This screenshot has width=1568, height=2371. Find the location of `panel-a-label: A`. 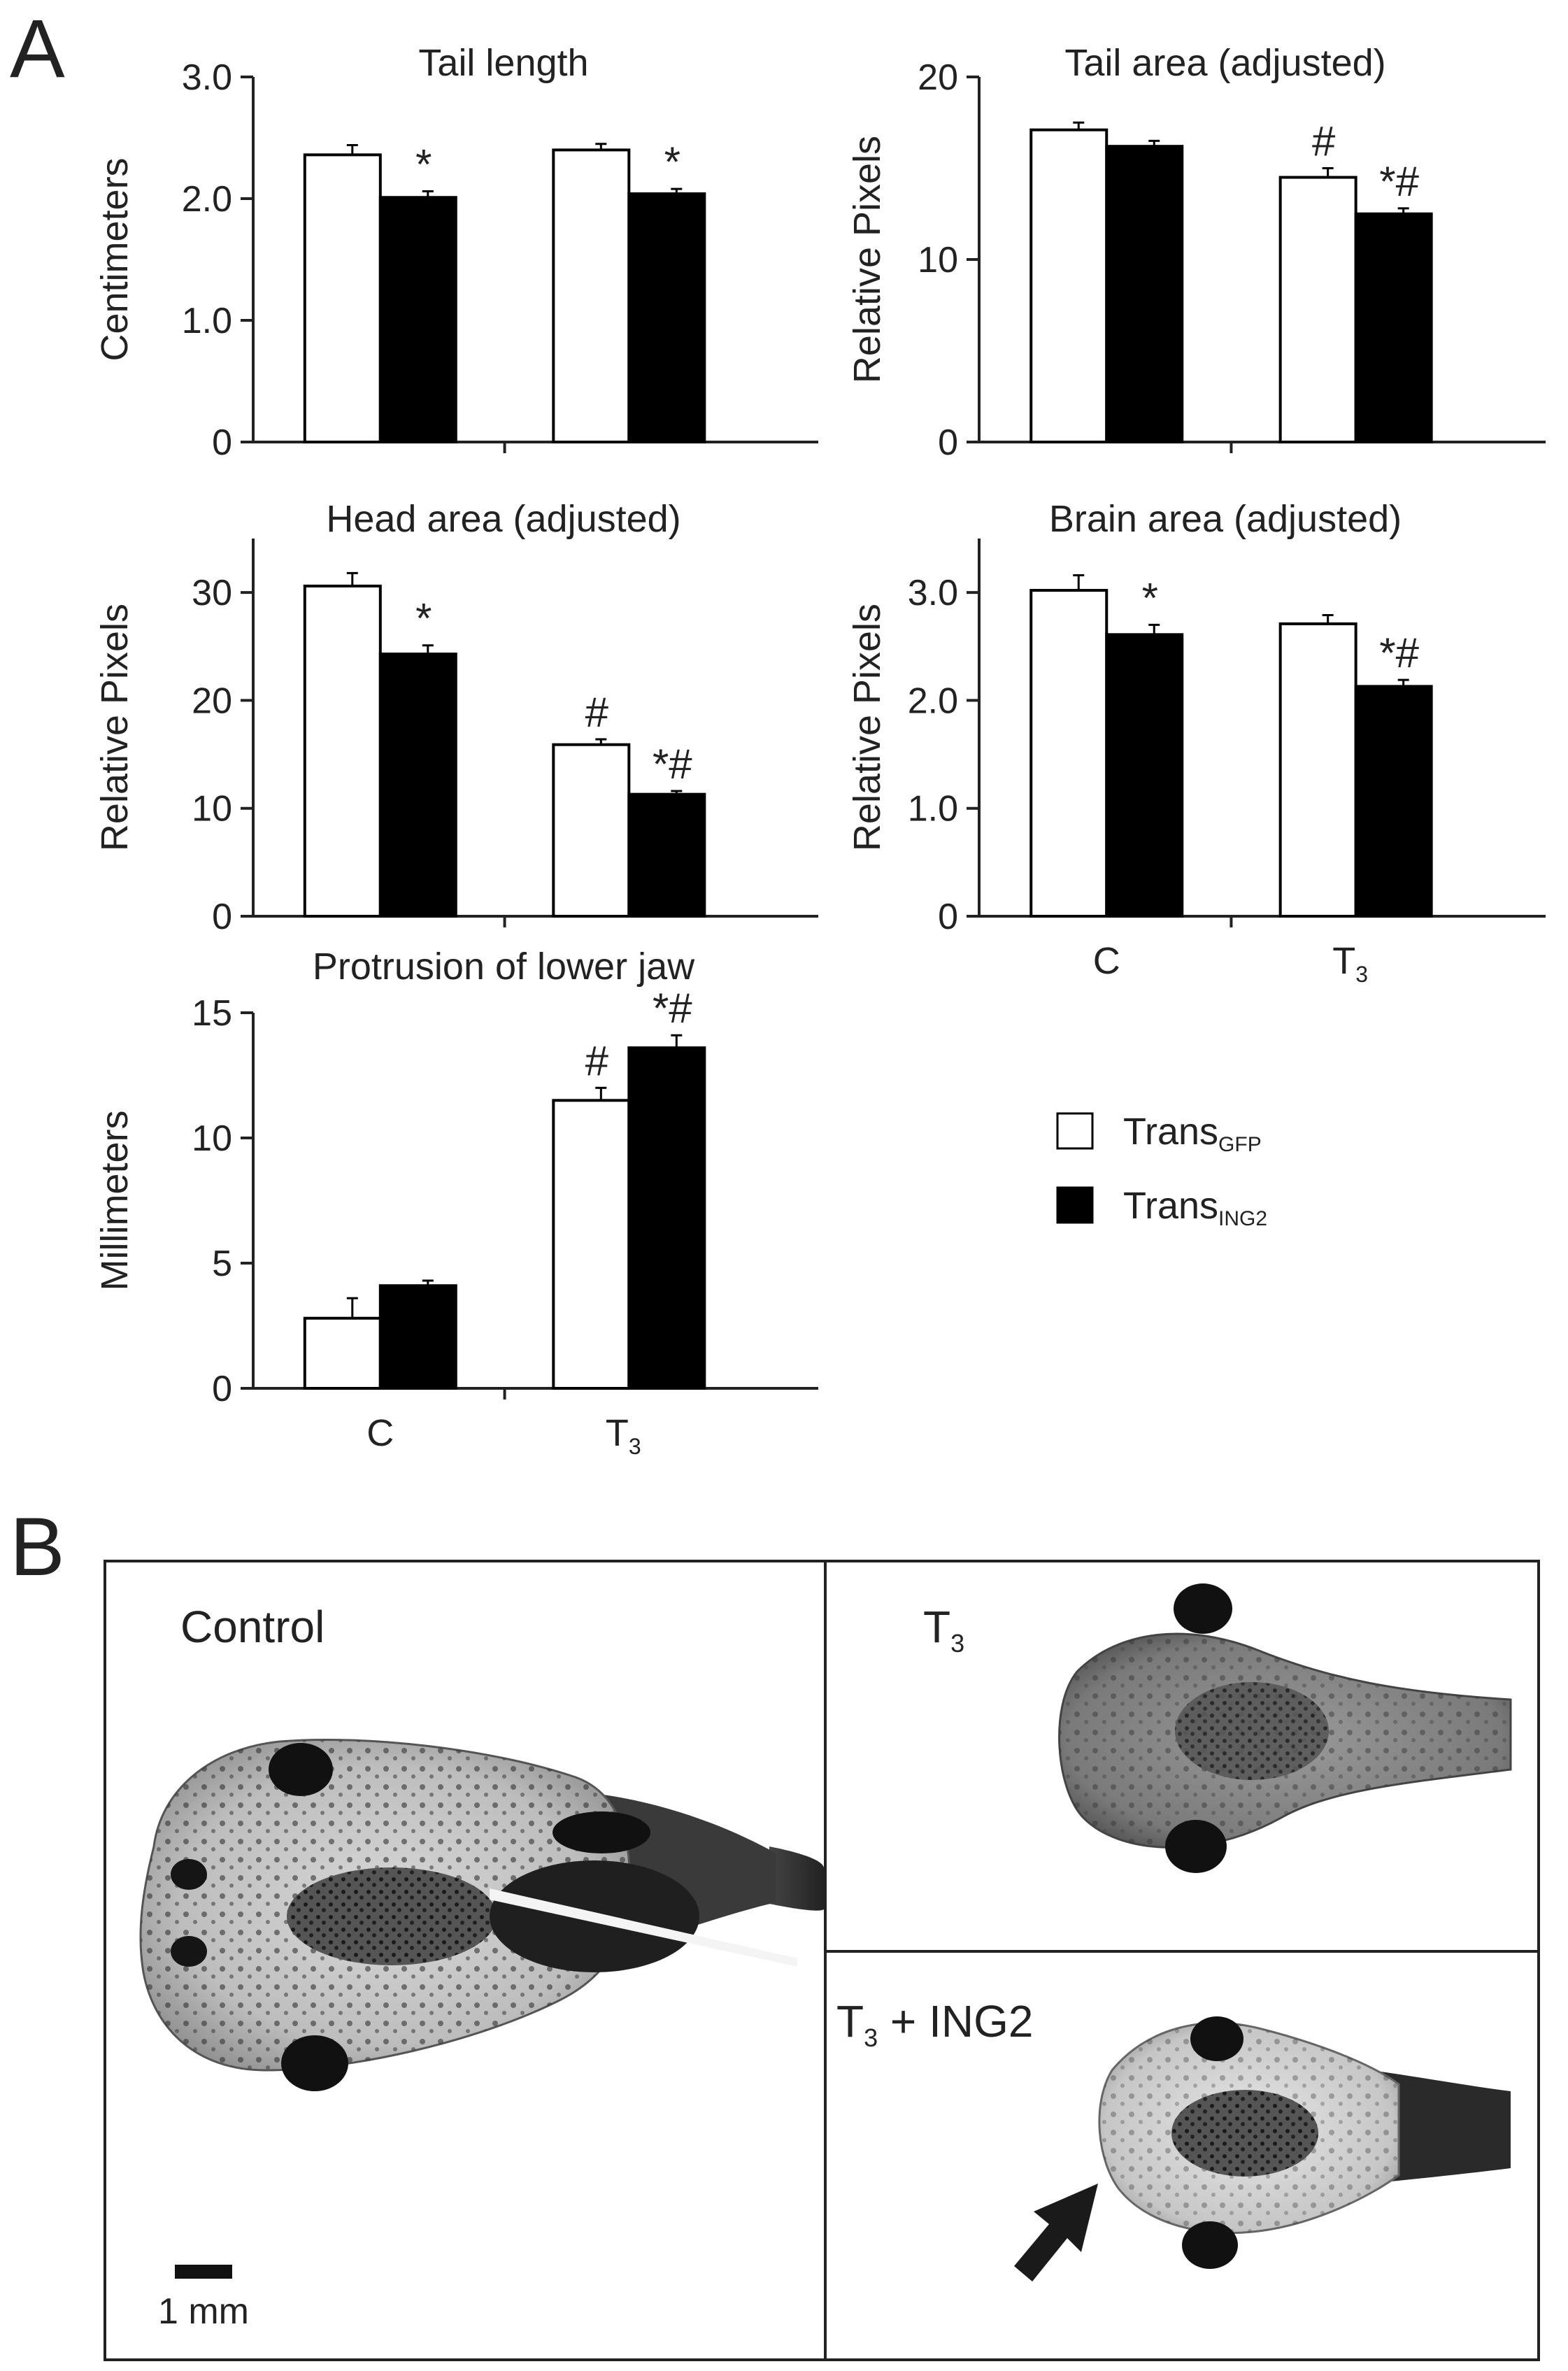

panel-a-label: A is located at coordinates (37, 49).